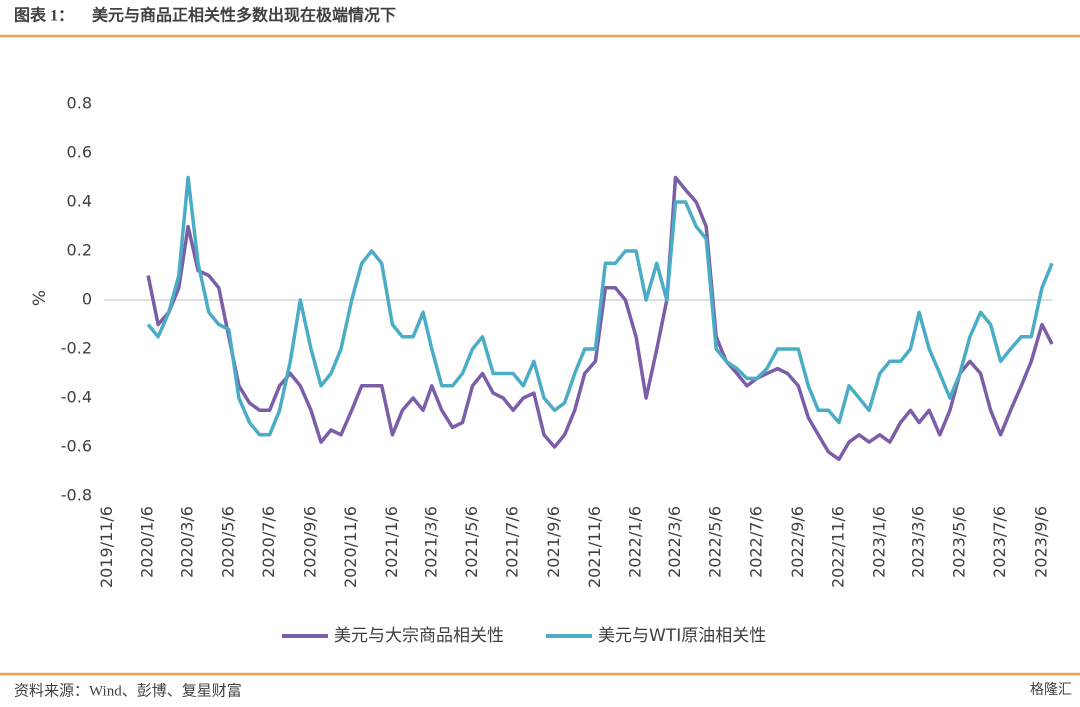 This screenshot has width=1080, height=707. Describe the element at coordinates (512, 542) in the screenshot. I see `x-tick-label: 2021/7/6` at that location.